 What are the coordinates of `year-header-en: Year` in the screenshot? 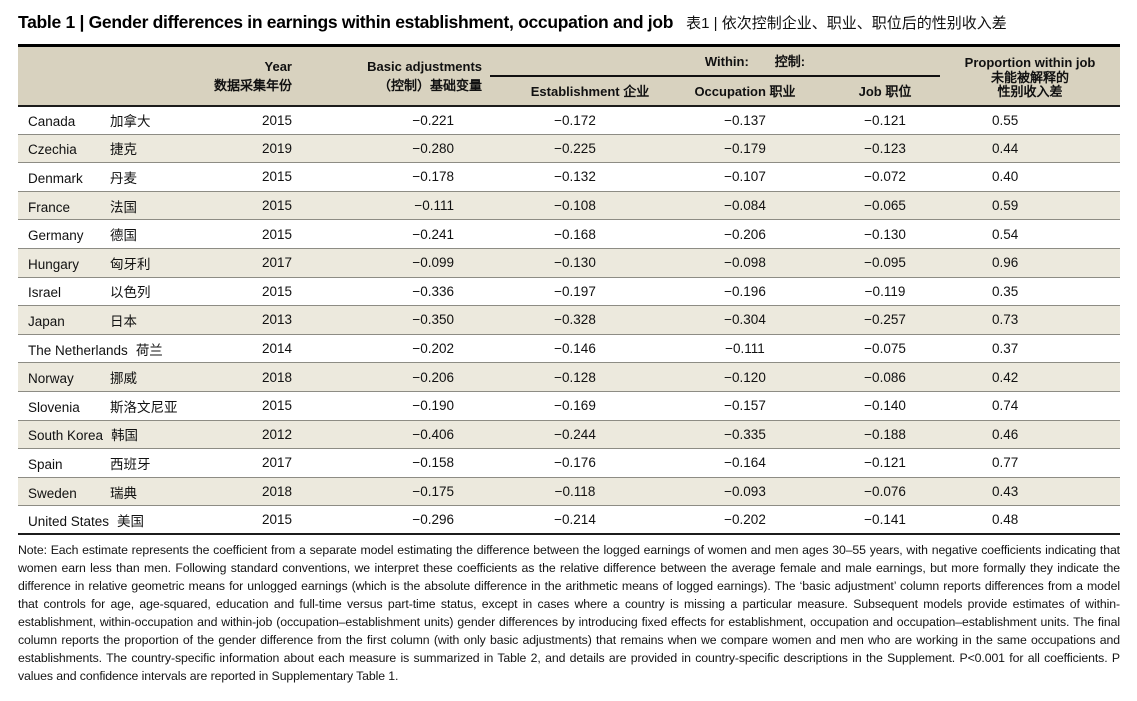 It's located at (278, 66).